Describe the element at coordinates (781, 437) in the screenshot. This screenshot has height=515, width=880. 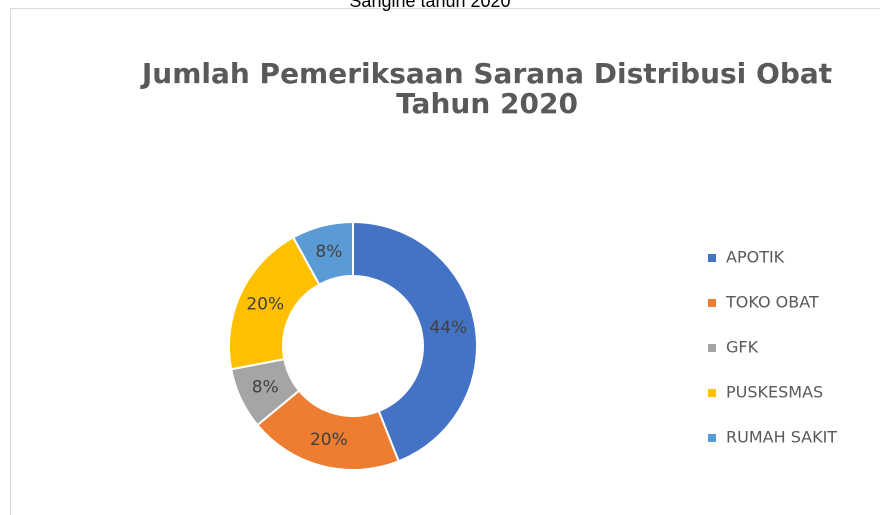
I see `legend-label: RUMAH SAKIT` at that location.